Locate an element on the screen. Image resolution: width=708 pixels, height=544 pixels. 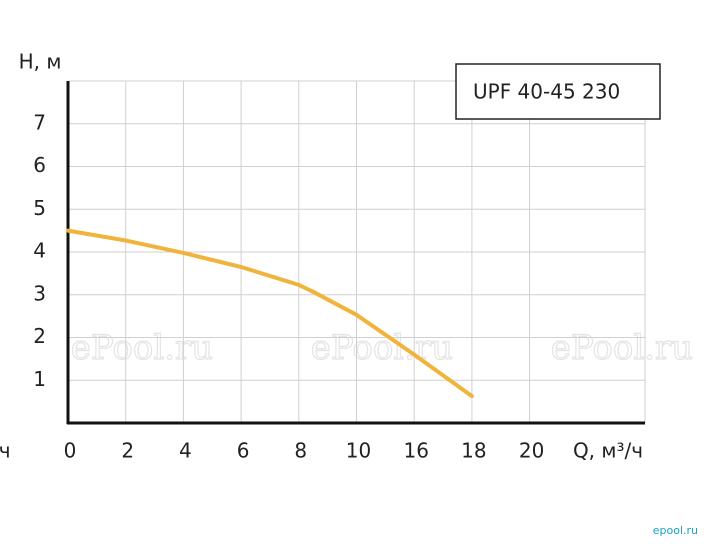
y-tick-label: 2 is located at coordinates (39, 336).